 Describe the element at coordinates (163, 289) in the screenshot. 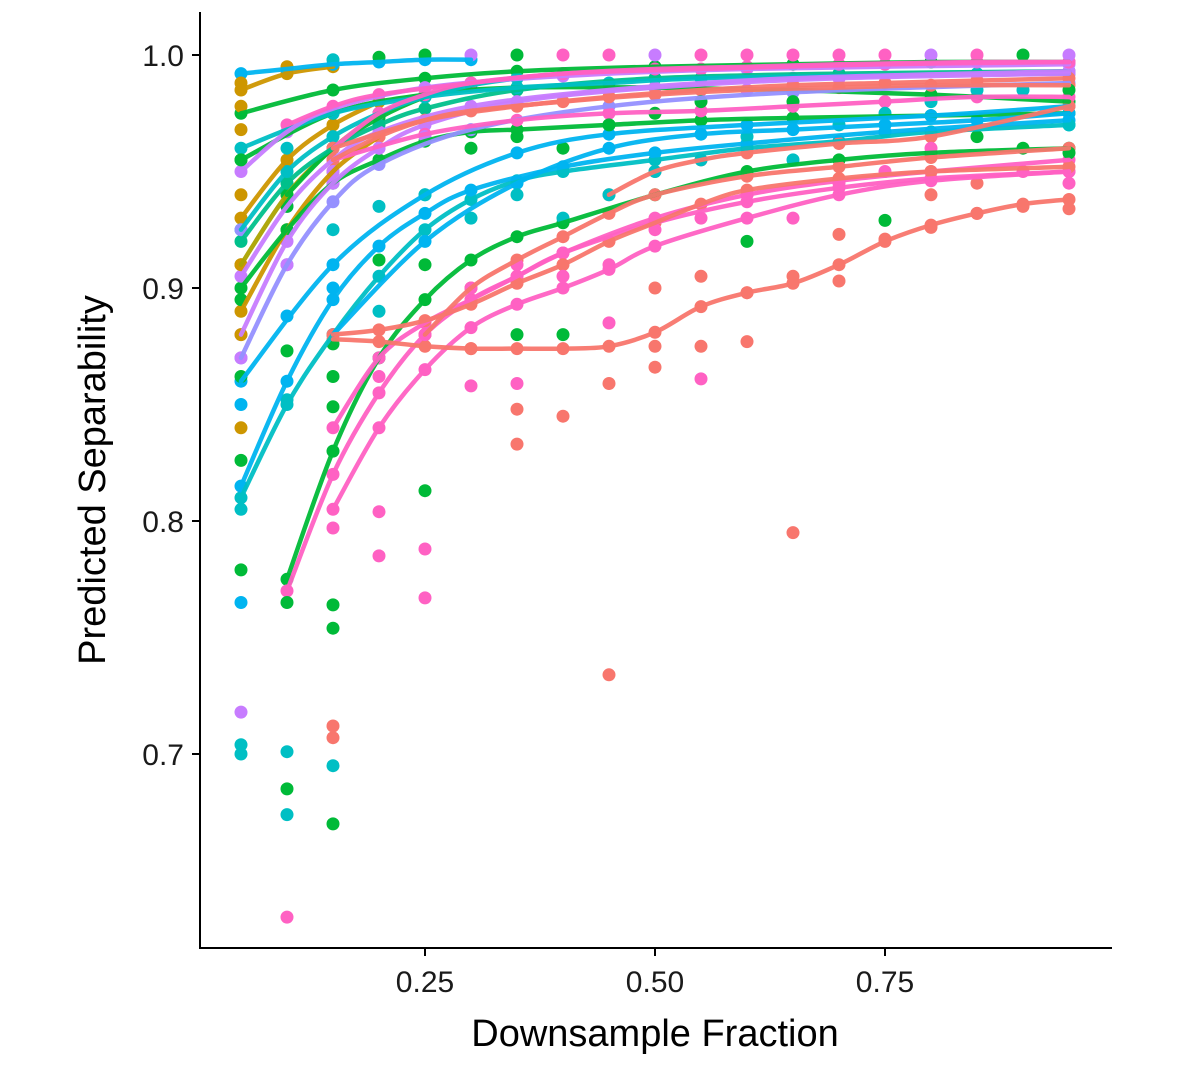

I see `y-tick-label: 0.9` at that location.